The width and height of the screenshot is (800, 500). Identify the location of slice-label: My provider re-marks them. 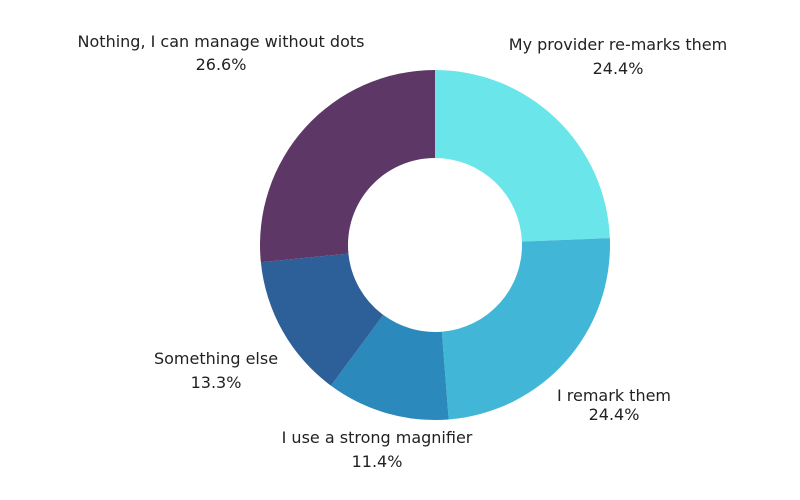
(618, 44).